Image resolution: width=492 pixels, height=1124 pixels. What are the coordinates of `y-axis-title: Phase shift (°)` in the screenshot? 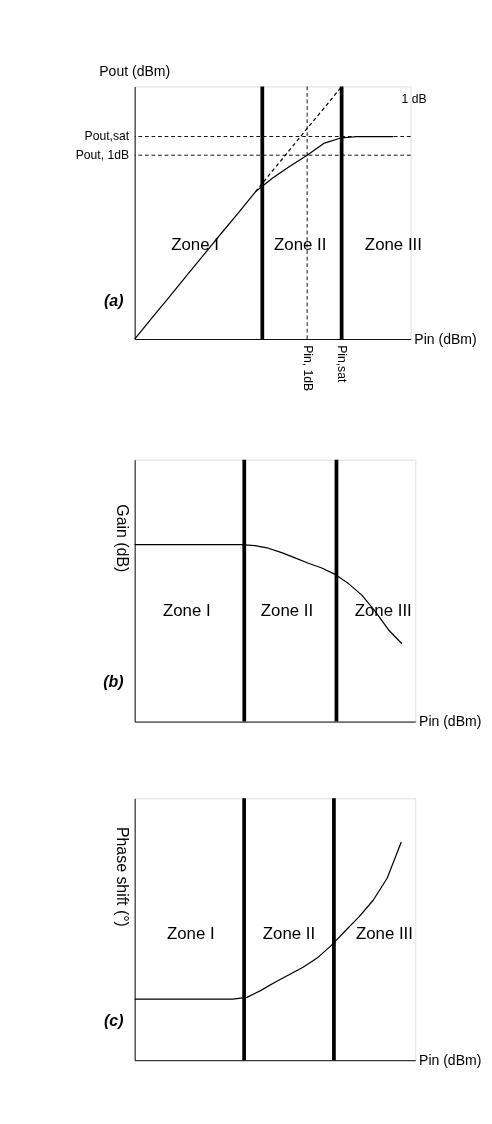 It's located at (122, 876).